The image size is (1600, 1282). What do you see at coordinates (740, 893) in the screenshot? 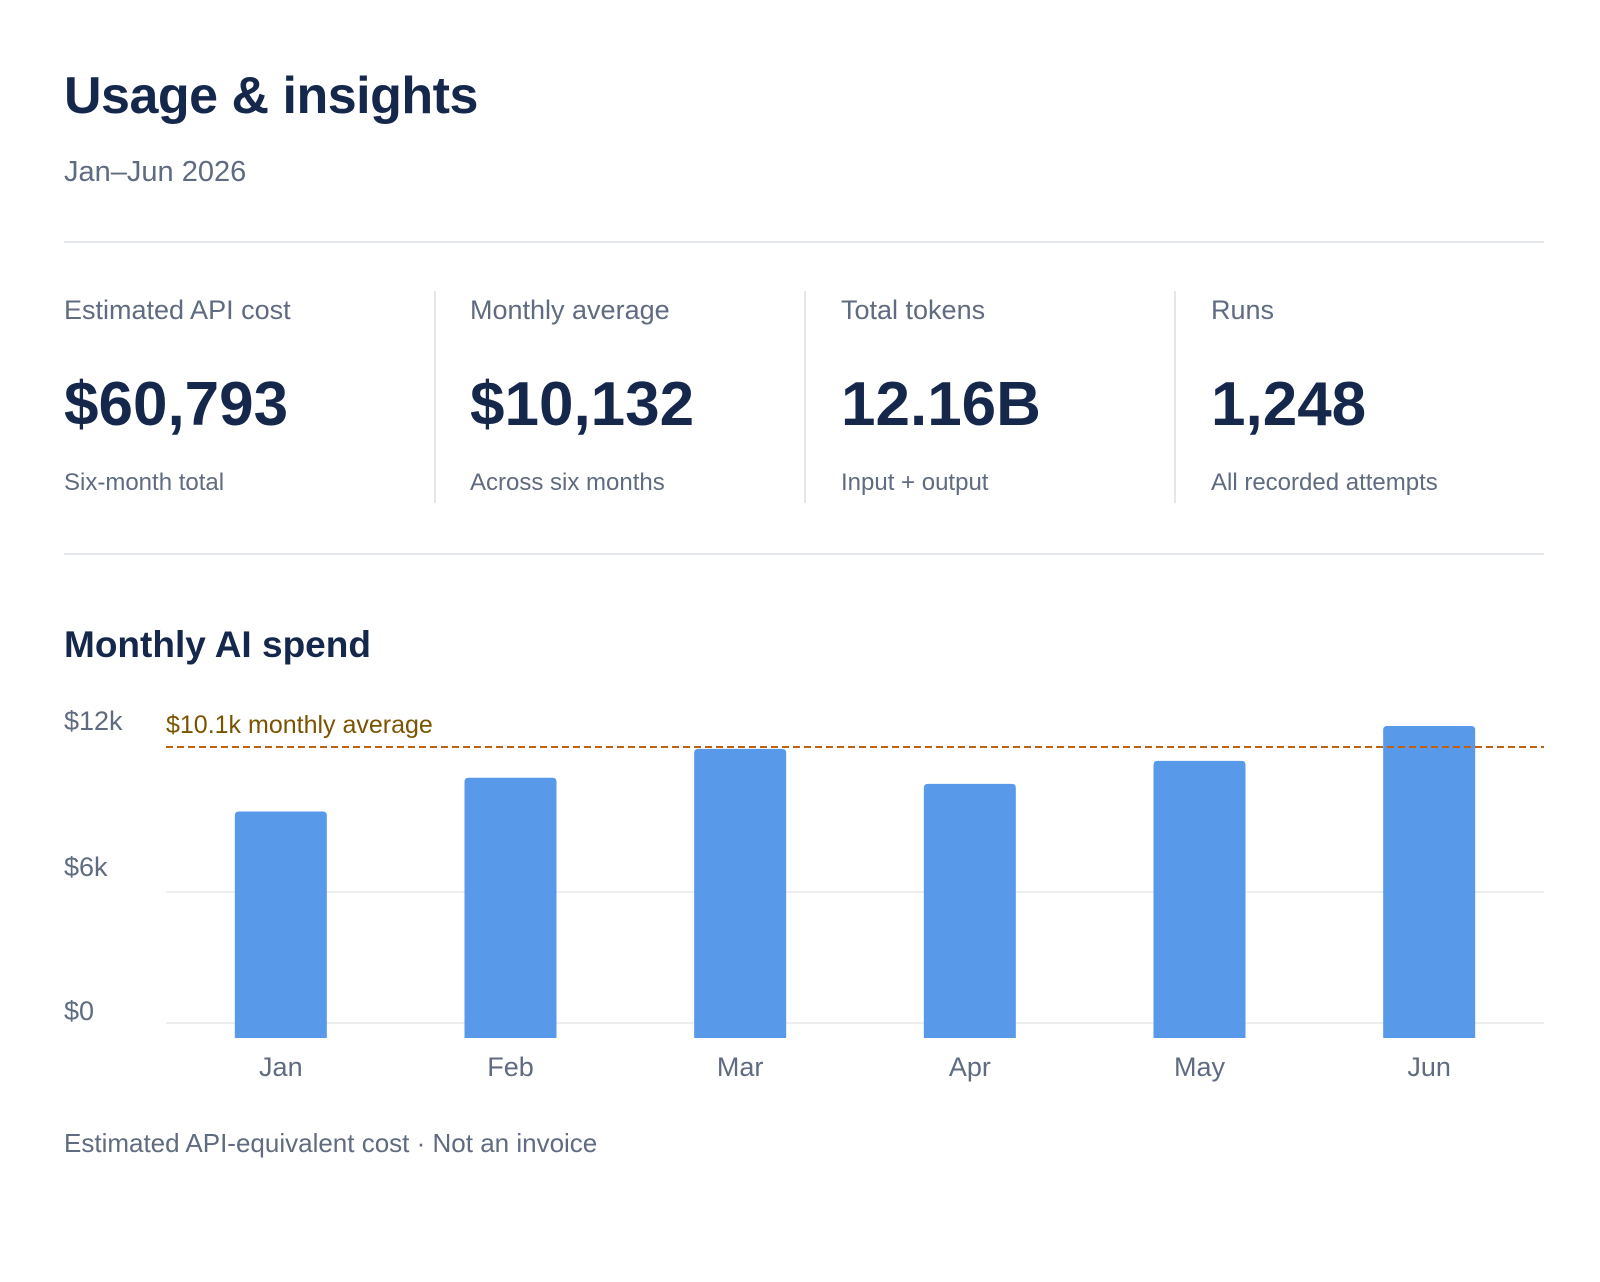
I see `bar-mar` at bounding box center [740, 893].